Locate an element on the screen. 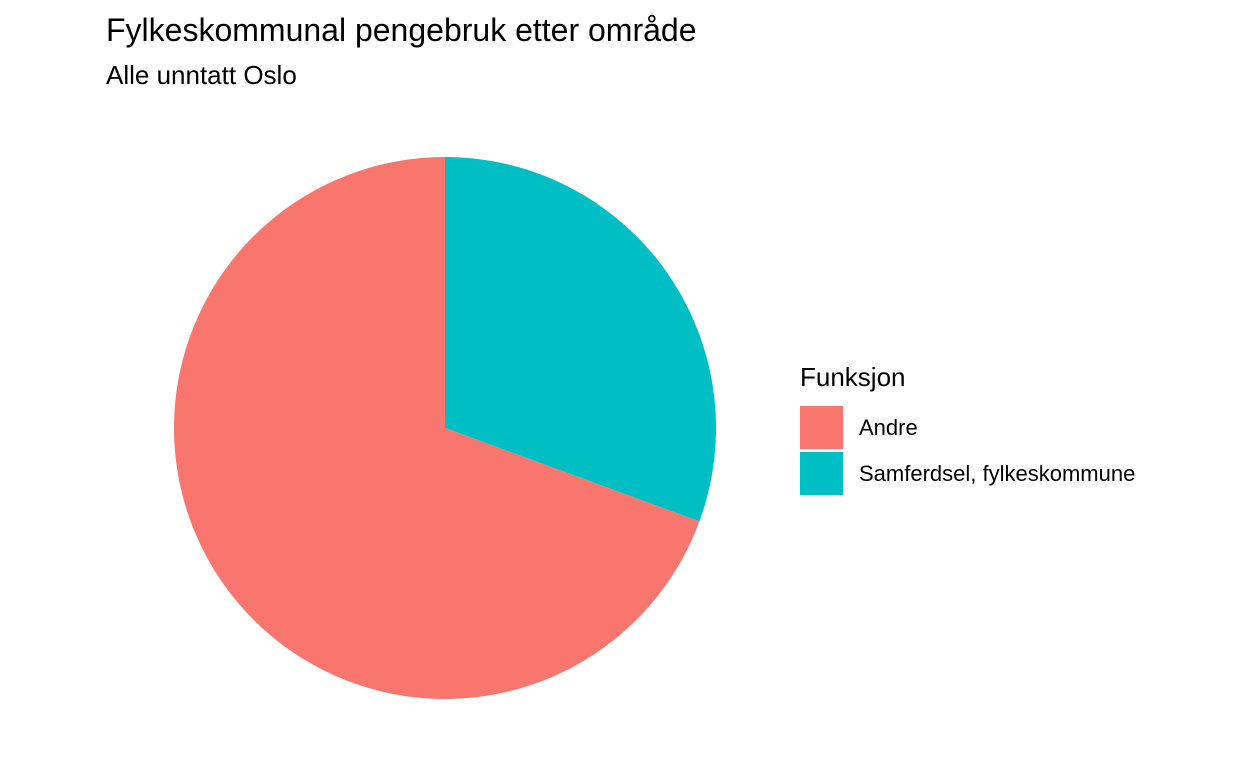  pie-slice-samferdsel is located at coordinates (581, 339).